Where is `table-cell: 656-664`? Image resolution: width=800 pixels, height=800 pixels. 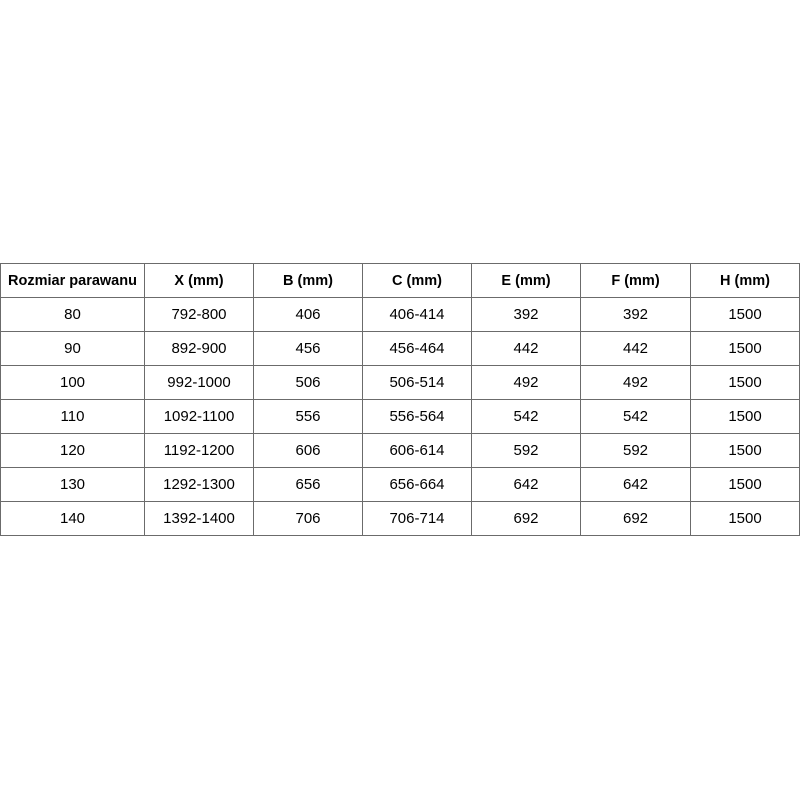 table-cell: 656-664 is located at coordinates (417, 484).